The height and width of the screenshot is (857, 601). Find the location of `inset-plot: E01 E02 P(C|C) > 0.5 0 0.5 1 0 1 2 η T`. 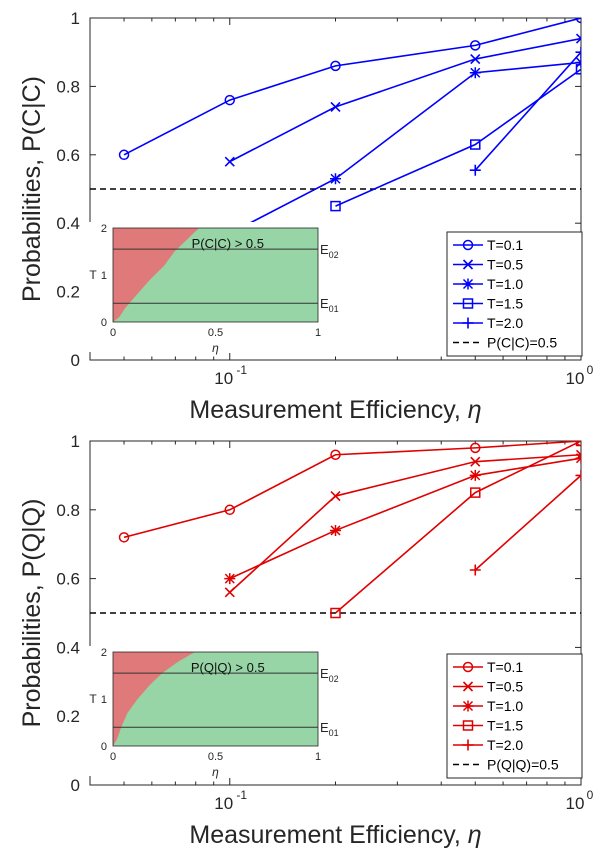

inset-plot: E01 E02 P(C|C) > 0.5 0 0.5 1 0 1 2 η T is located at coordinates (212, 288).